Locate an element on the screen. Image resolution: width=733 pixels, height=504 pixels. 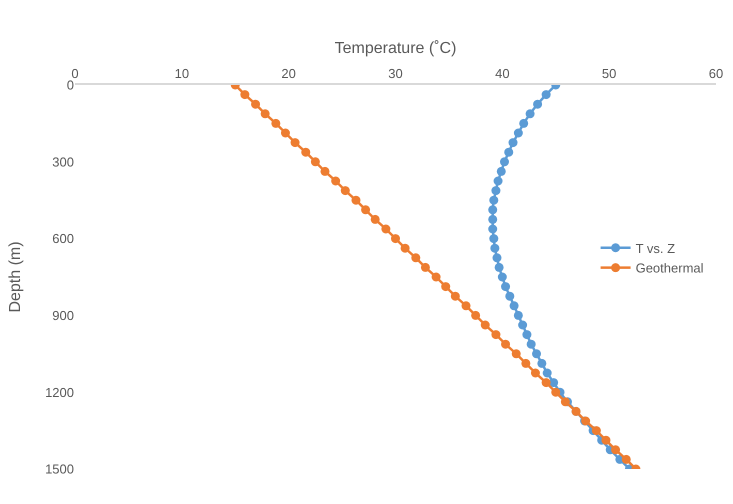
x-tick-label: 60 is located at coordinates (716, 73).